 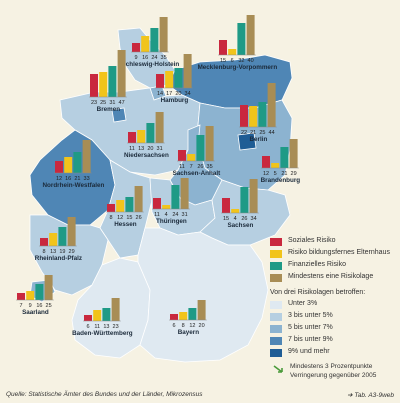 I want to click on legend-shade-label-1: 3 bis unter 5%, so click(x=310, y=315).